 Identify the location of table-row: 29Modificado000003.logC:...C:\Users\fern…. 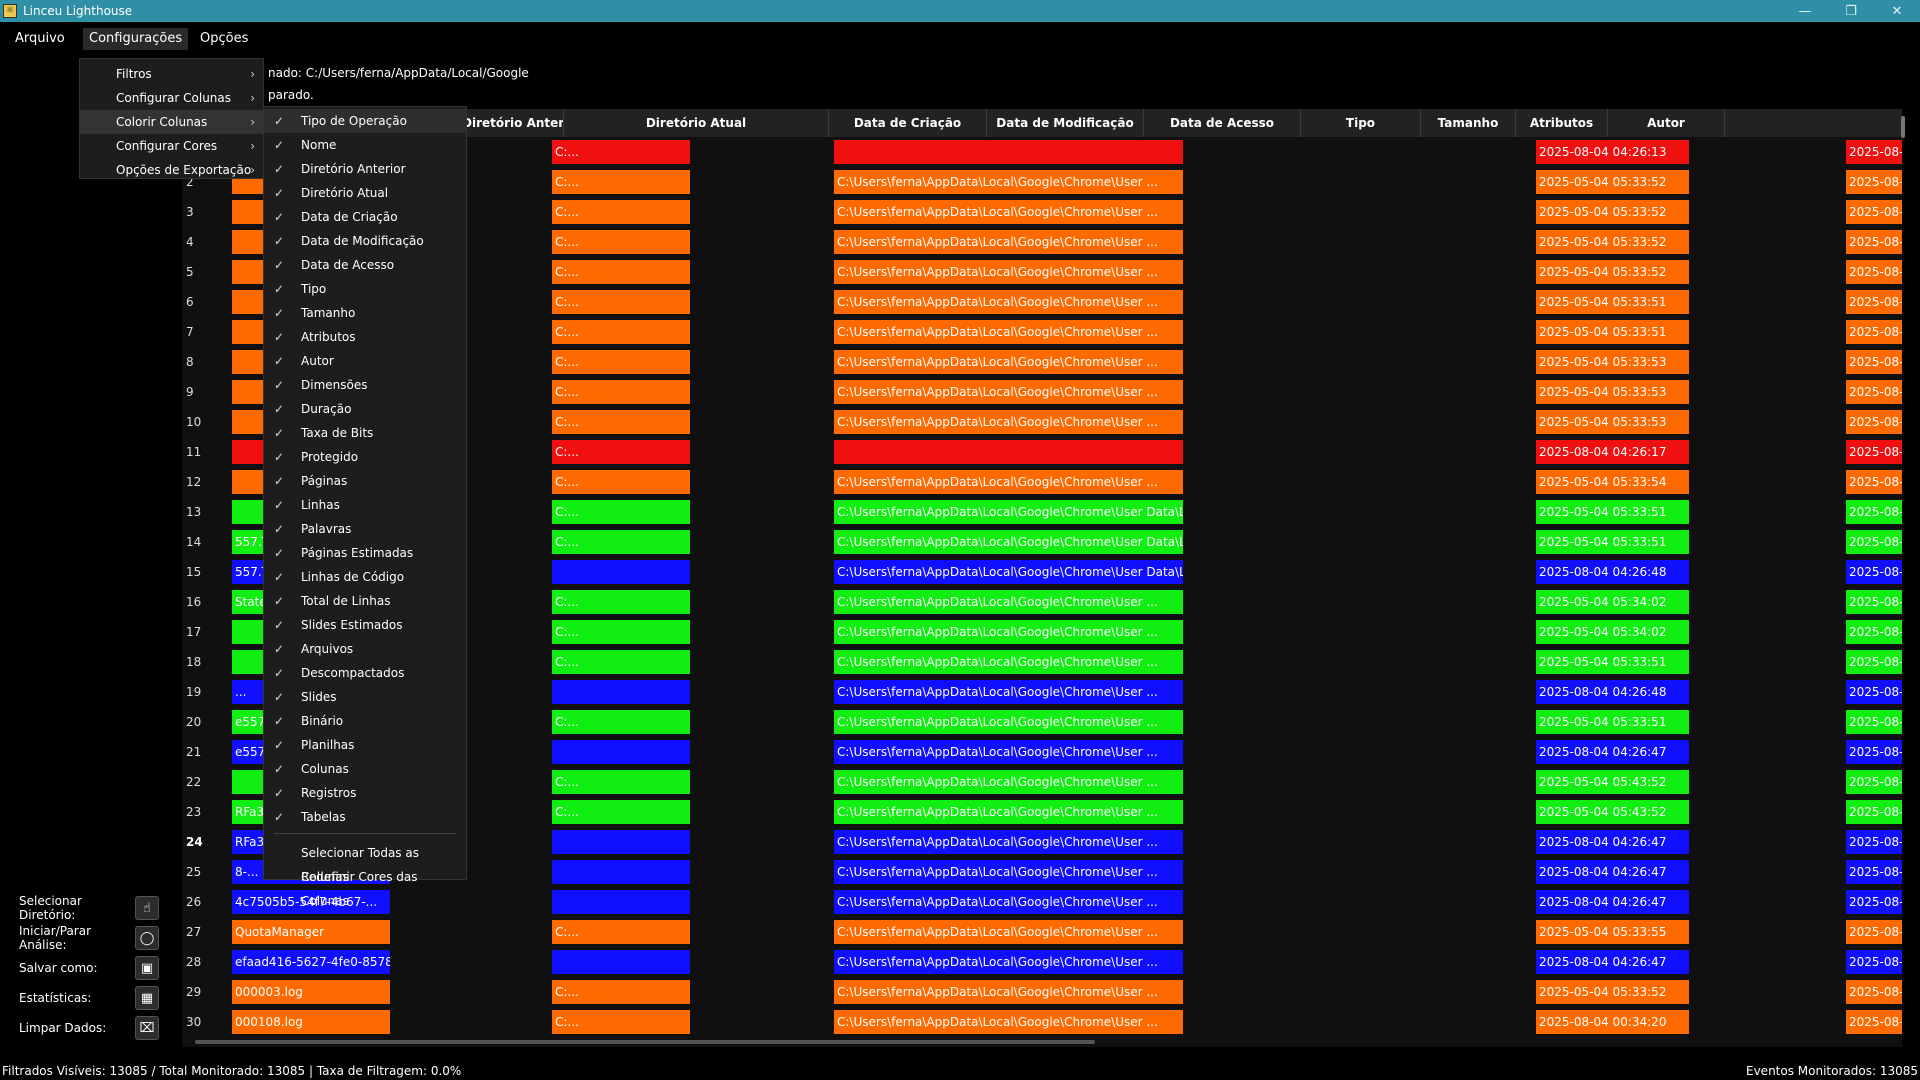
(1042, 992).